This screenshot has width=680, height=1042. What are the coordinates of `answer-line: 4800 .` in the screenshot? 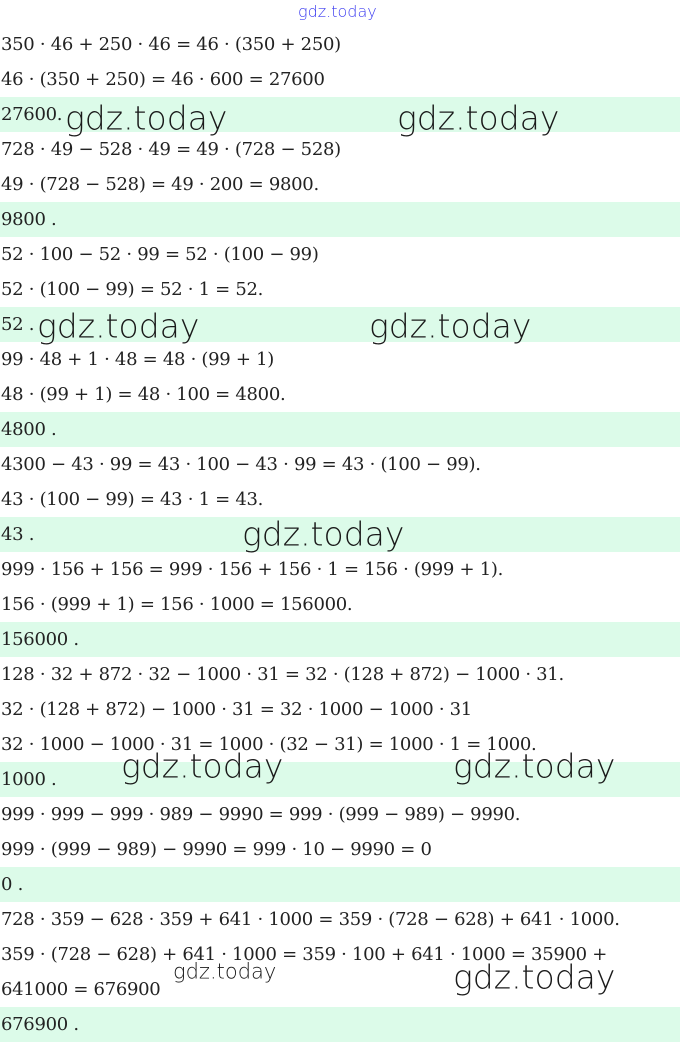 It's located at (340, 429).